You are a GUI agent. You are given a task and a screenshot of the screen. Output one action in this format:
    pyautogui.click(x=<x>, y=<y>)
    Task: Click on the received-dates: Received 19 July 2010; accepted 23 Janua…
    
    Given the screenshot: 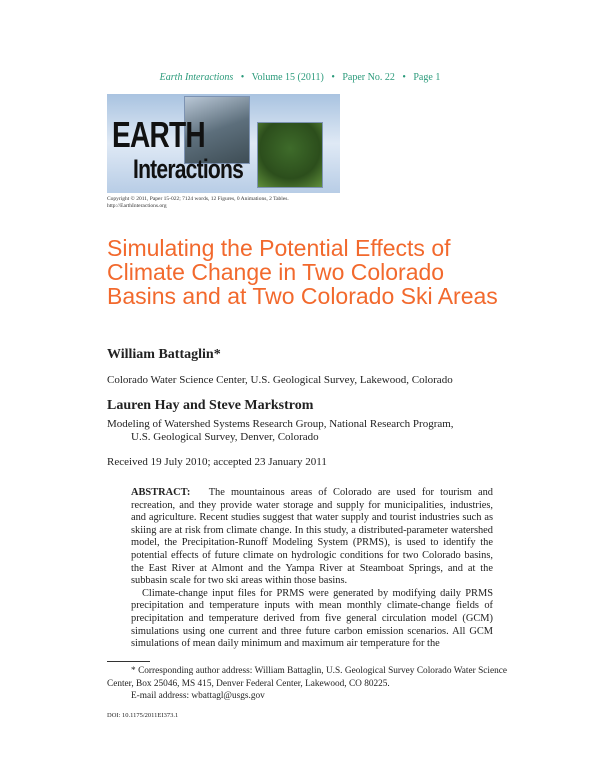 What is the action you would take?
    pyautogui.click(x=217, y=462)
    